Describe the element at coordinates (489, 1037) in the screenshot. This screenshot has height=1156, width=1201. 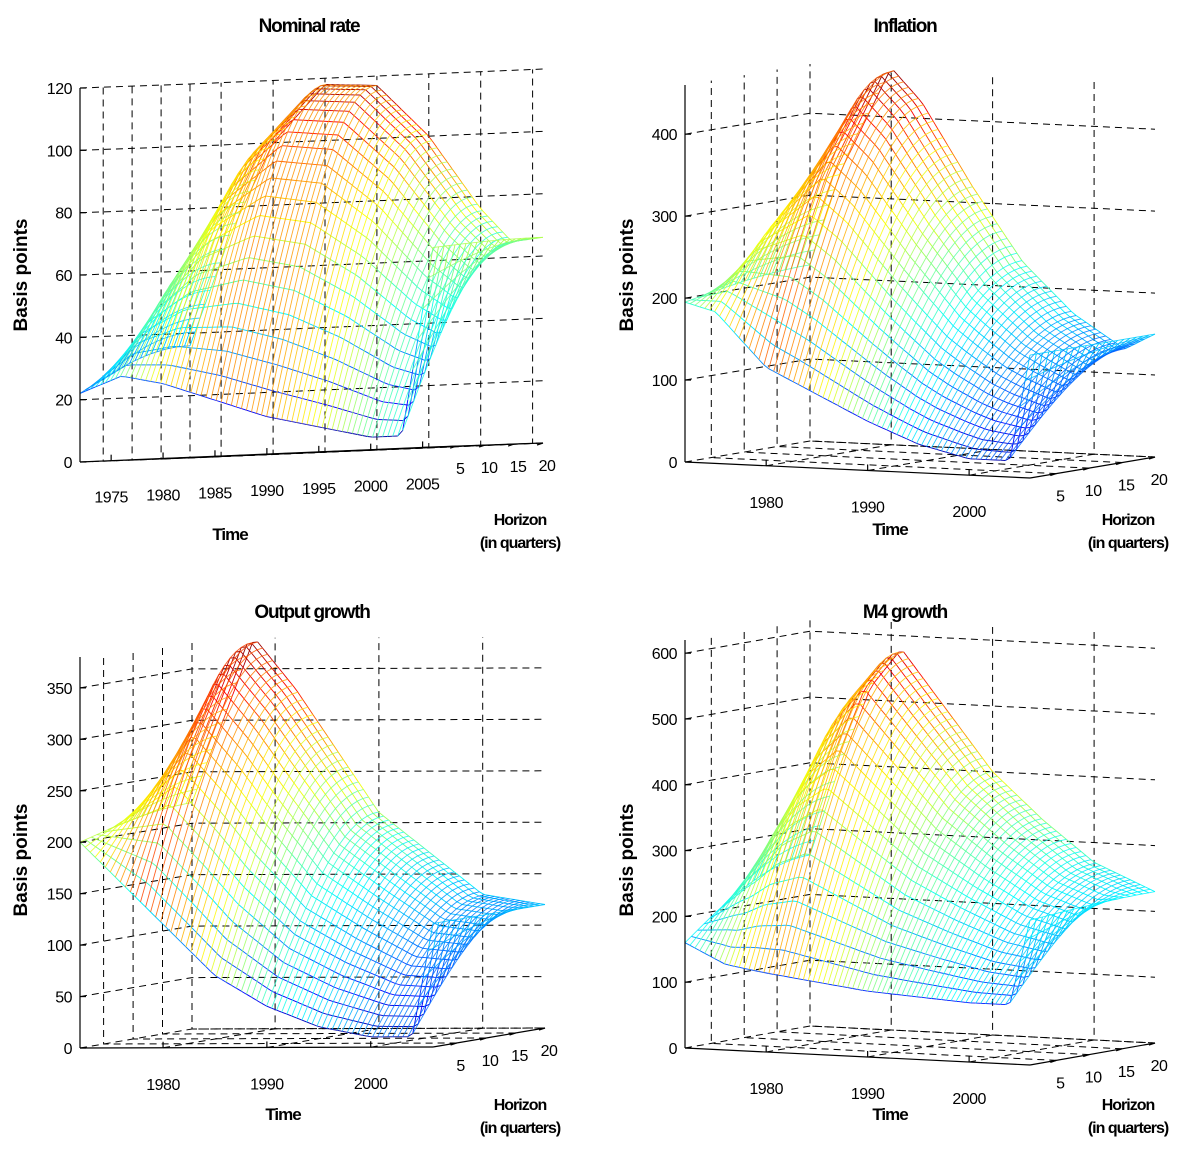
I see `horizon-axis-line` at that location.